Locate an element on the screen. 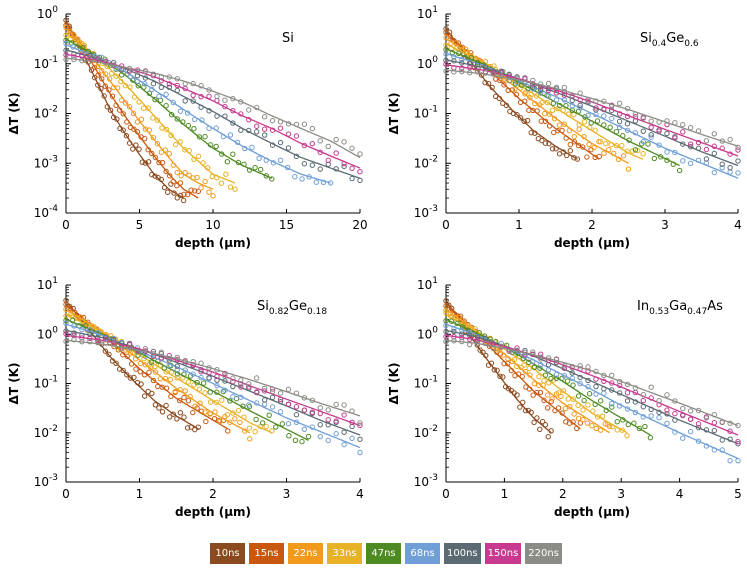  y-tick-label: 10⁰ is located at coordinates (427, 63).